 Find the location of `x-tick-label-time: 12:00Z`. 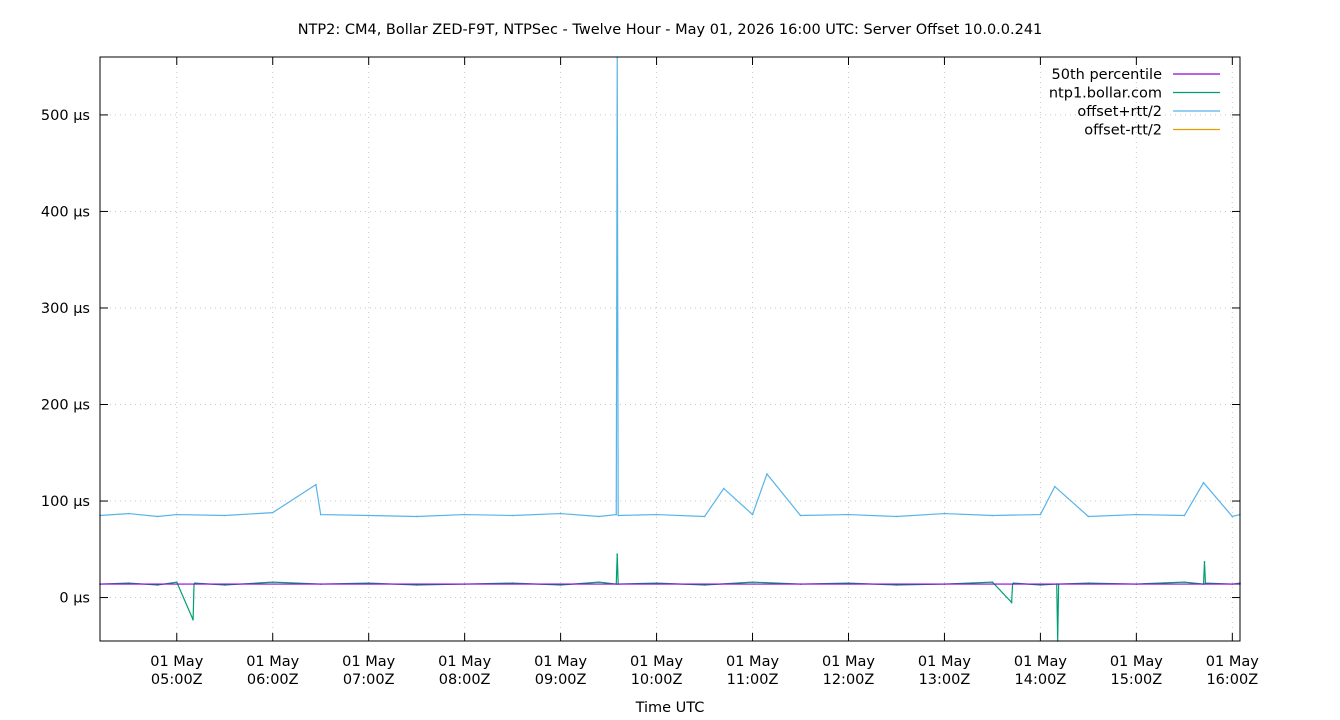

x-tick-label-time: 12:00Z is located at coordinates (849, 680).